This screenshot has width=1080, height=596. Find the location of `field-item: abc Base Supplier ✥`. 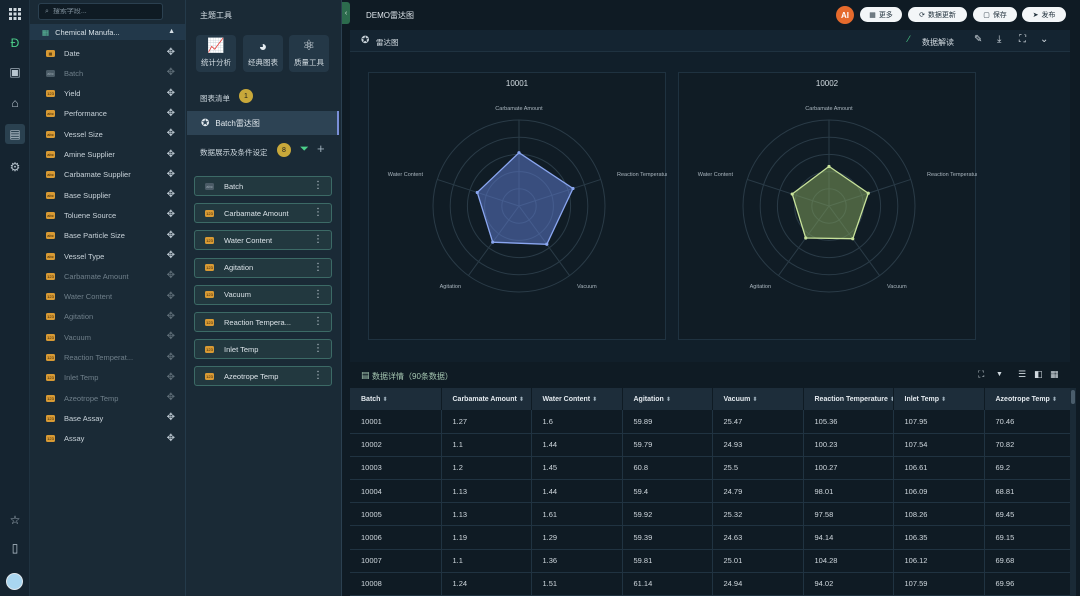

field-item: abc Base Supplier ✥ is located at coordinates (107, 195).